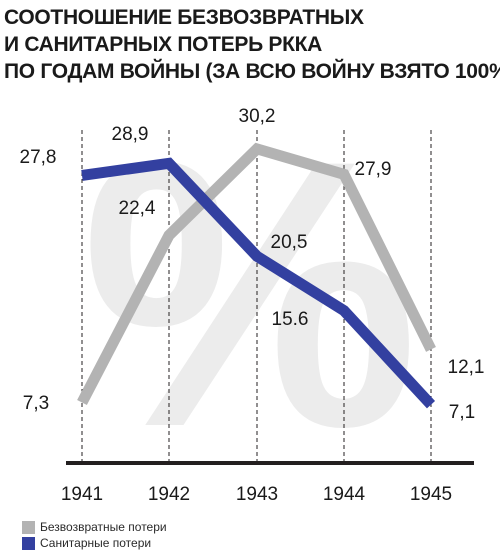 The height and width of the screenshot is (554, 500). Describe the element at coordinates (344, 494) in the screenshot. I see `x-tick-label-1944: 1944` at that location.